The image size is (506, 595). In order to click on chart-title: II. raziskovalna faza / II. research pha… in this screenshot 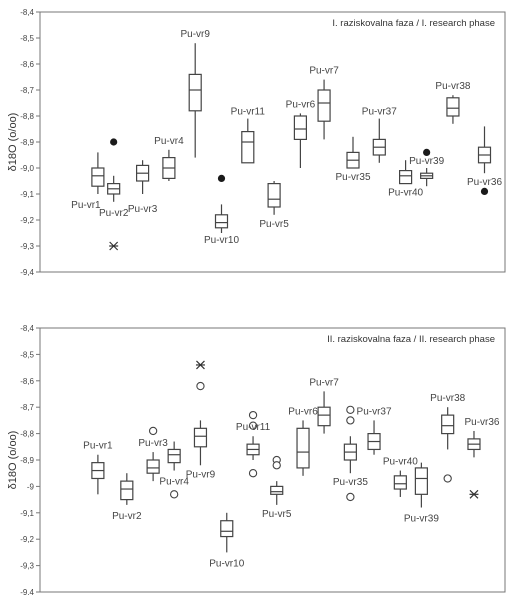, I will do `click(411, 339)`.